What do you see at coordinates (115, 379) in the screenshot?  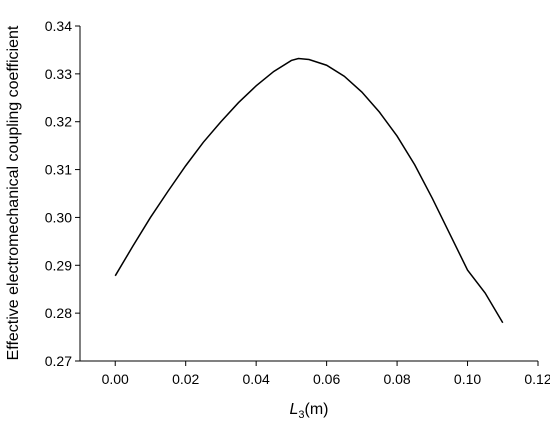 I see `x-tick-label: 0.00` at bounding box center [115, 379].